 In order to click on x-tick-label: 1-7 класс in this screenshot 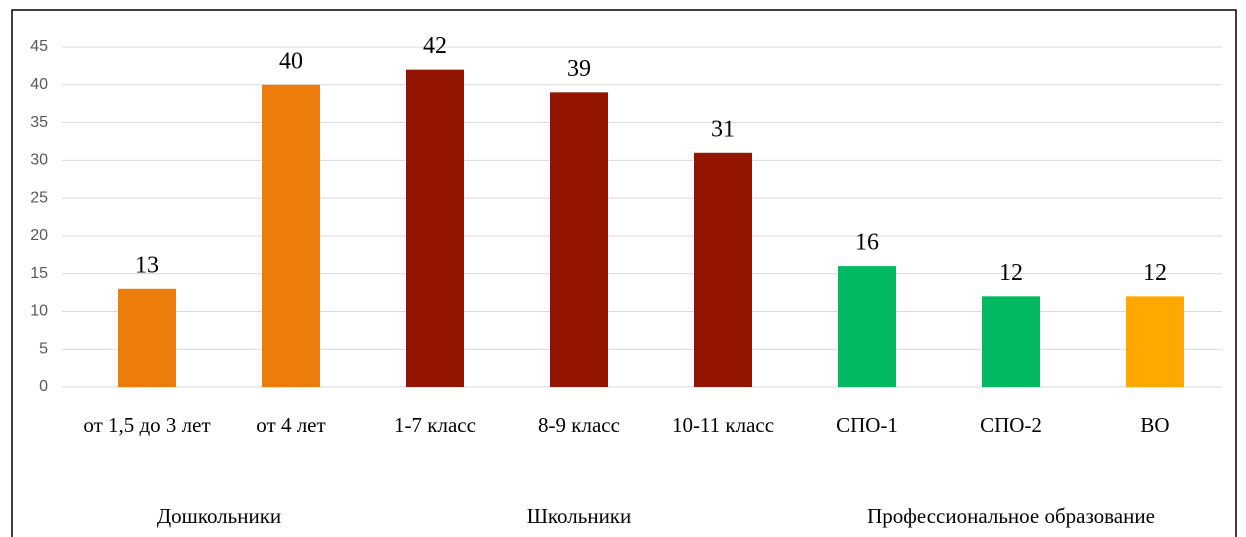, I will do `click(435, 425)`.